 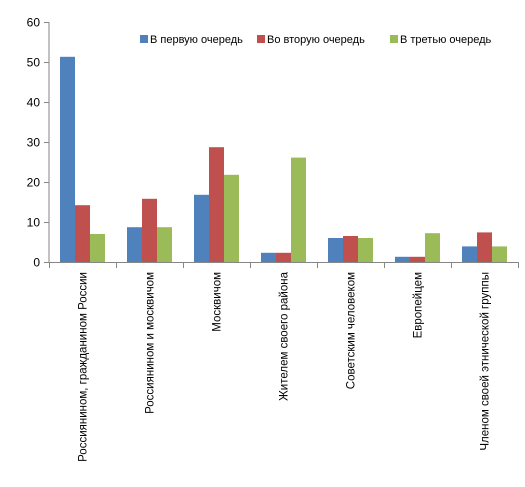 I want to click on y-tick-label: 0, so click(x=36, y=263).